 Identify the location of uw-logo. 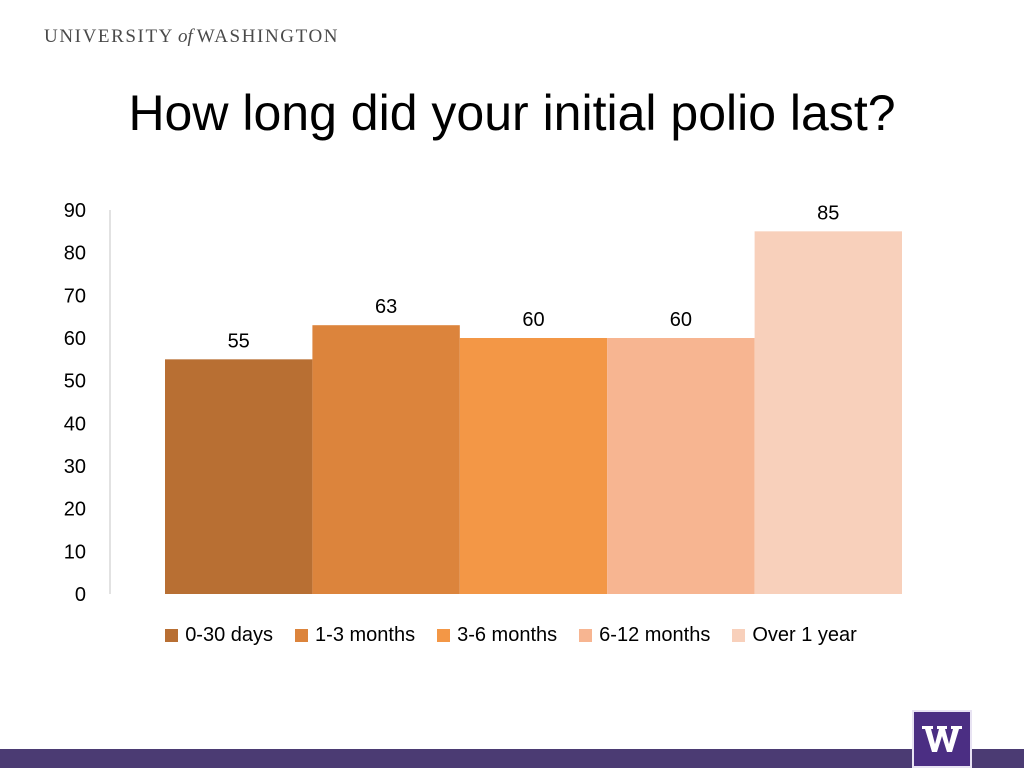
(942, 739).